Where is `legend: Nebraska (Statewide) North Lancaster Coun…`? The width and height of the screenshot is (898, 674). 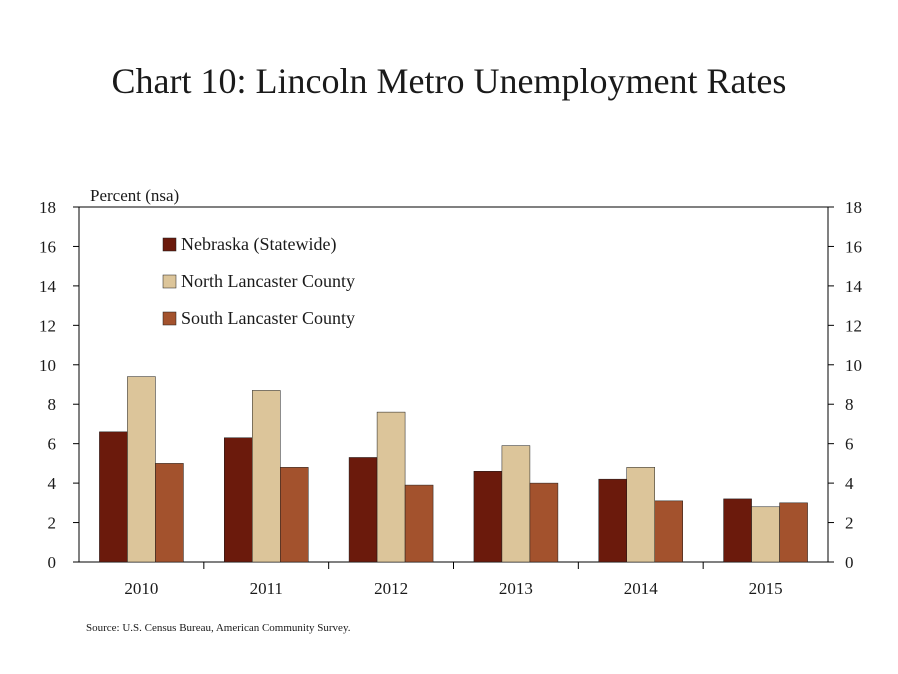 legend: Nebraska (Statewide) North Lancaster Coun… is located at coordinates (258, 281).